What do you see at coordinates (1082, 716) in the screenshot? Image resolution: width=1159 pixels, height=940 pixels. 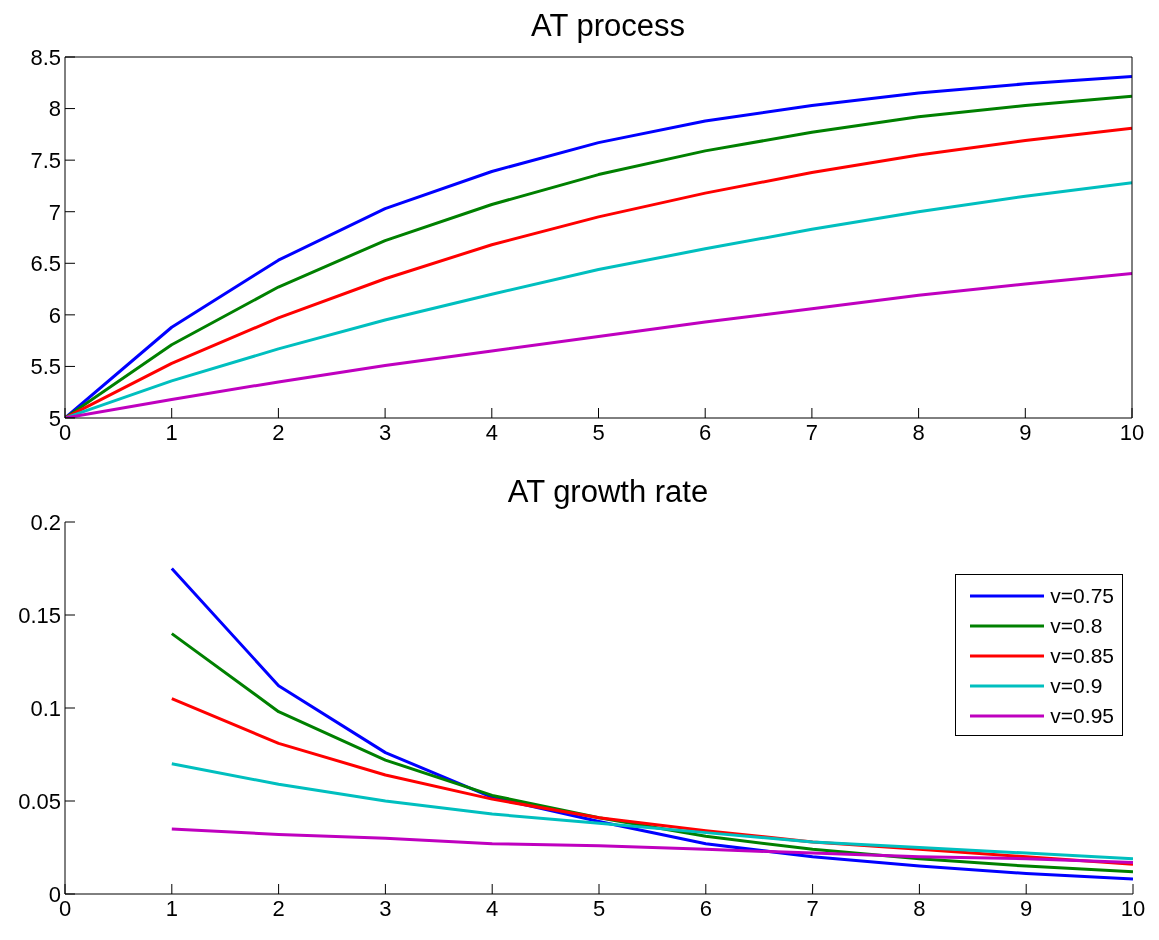 I see `legend-label: v=0.95` at bounding box center [1082, 716].